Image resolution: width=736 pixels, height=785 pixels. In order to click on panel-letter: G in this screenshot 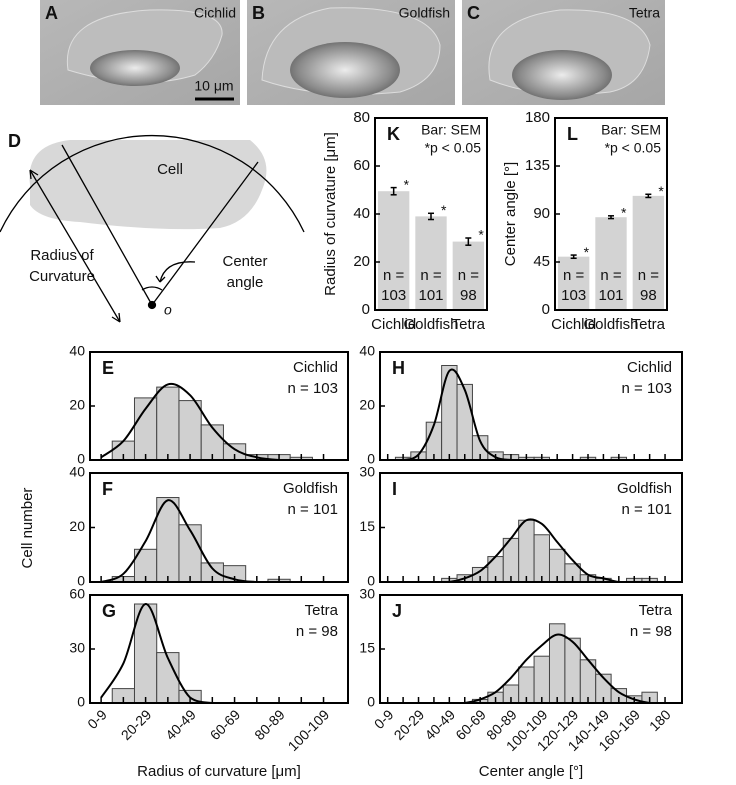, I will do `click(109, 611)`.